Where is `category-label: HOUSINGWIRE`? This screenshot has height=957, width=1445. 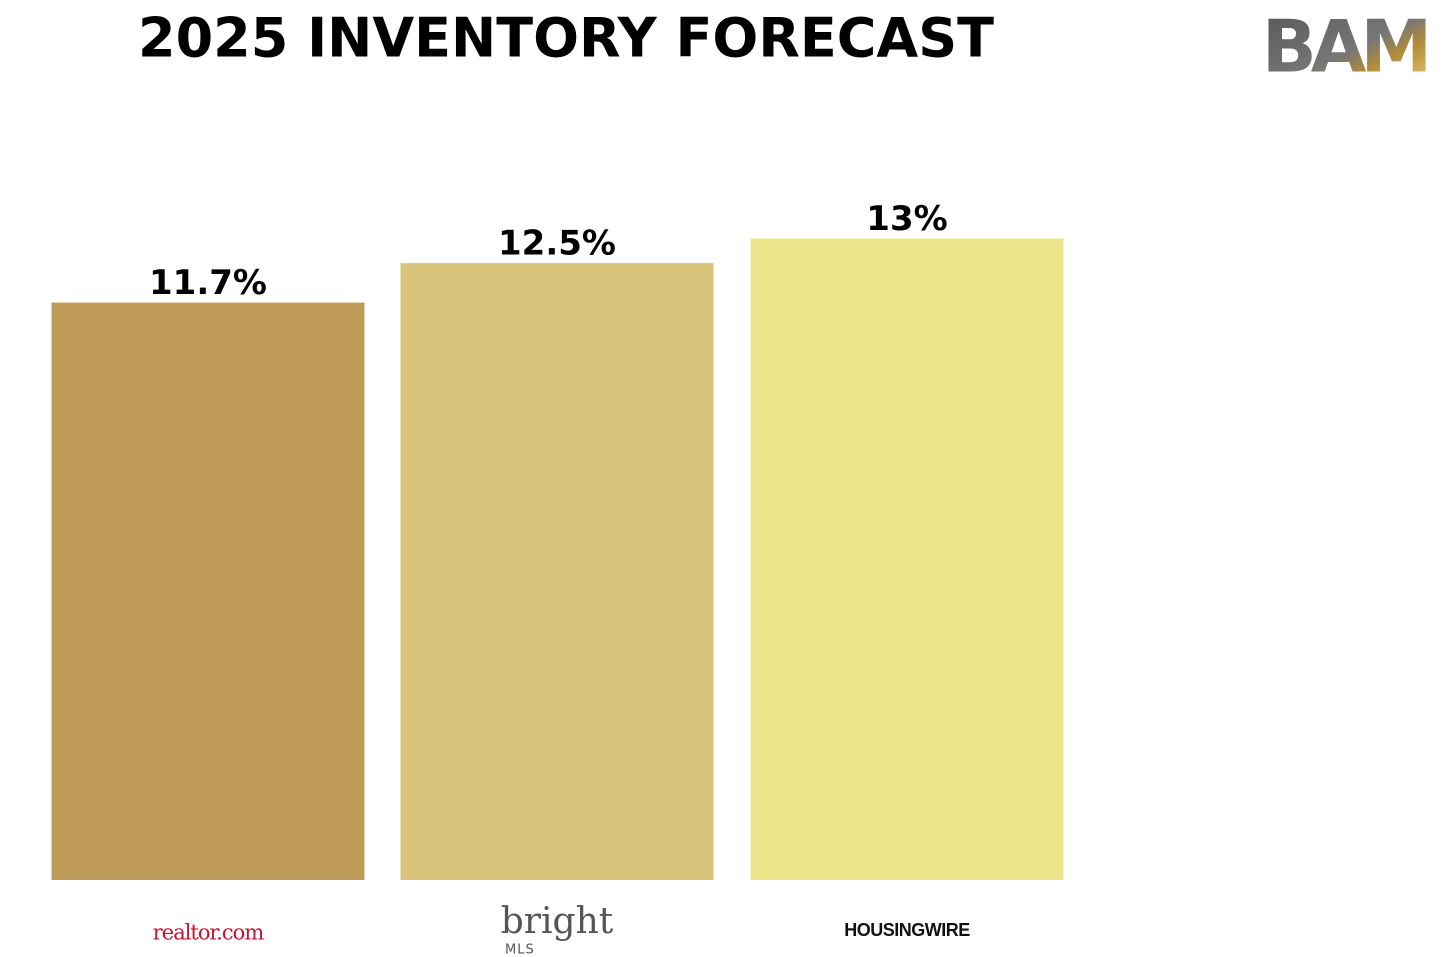
category-label: HOUSINGWIRE is located at coordinates (907, 930).